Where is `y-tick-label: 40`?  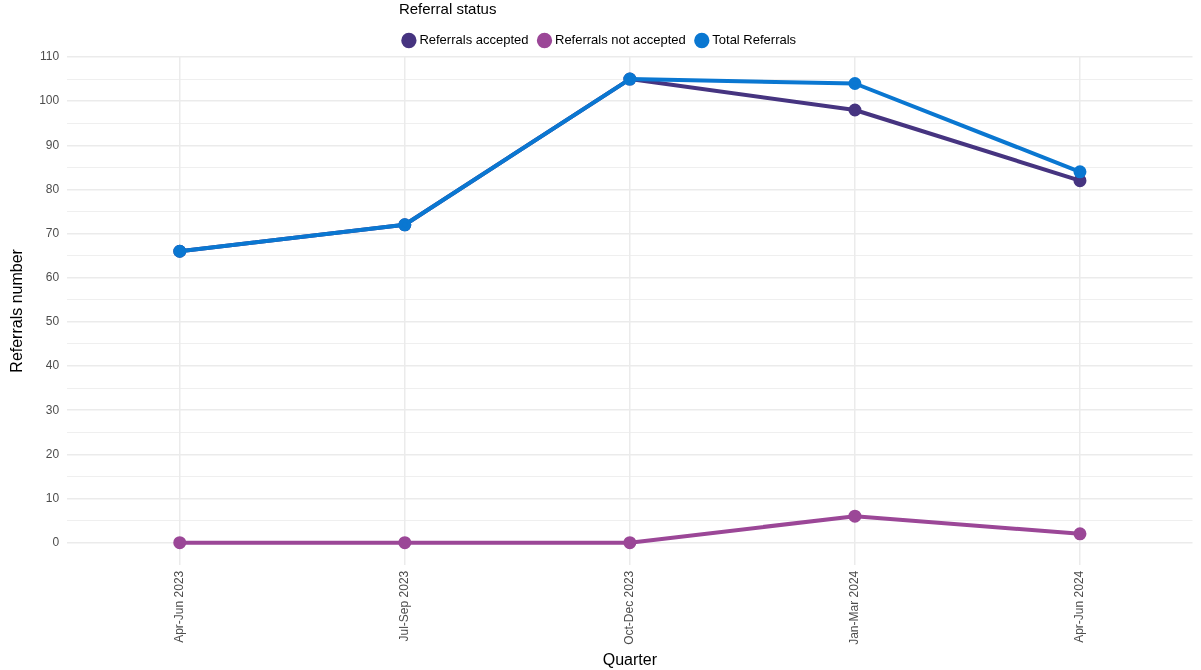 y-tick-label: 40 is located at coordinates (52, 365).